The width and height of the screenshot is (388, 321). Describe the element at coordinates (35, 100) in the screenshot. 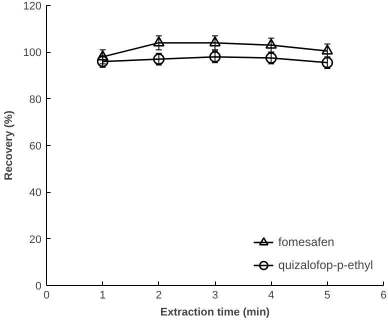

I see `y-tick-label: 80` at that location.